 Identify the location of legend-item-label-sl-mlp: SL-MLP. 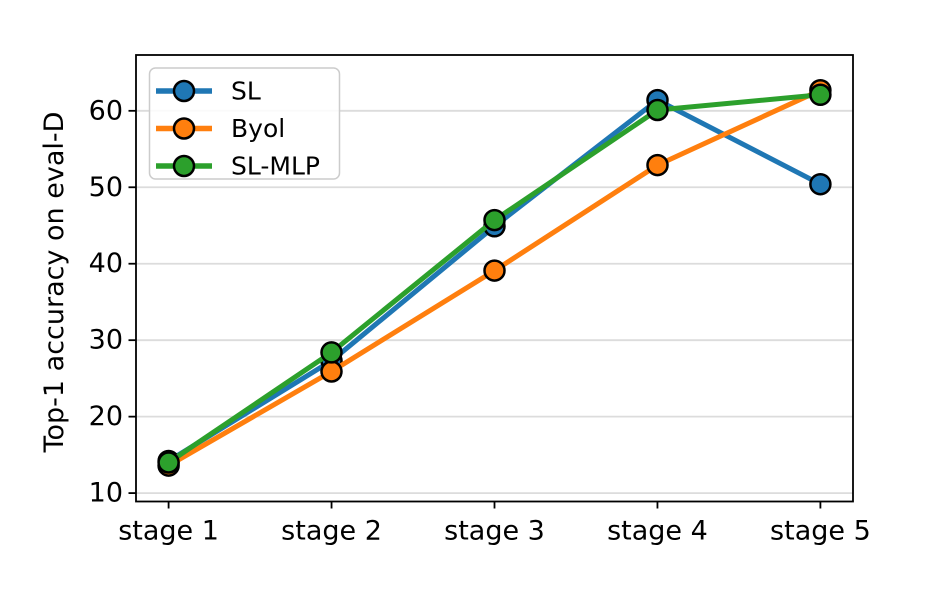
(275, 166).